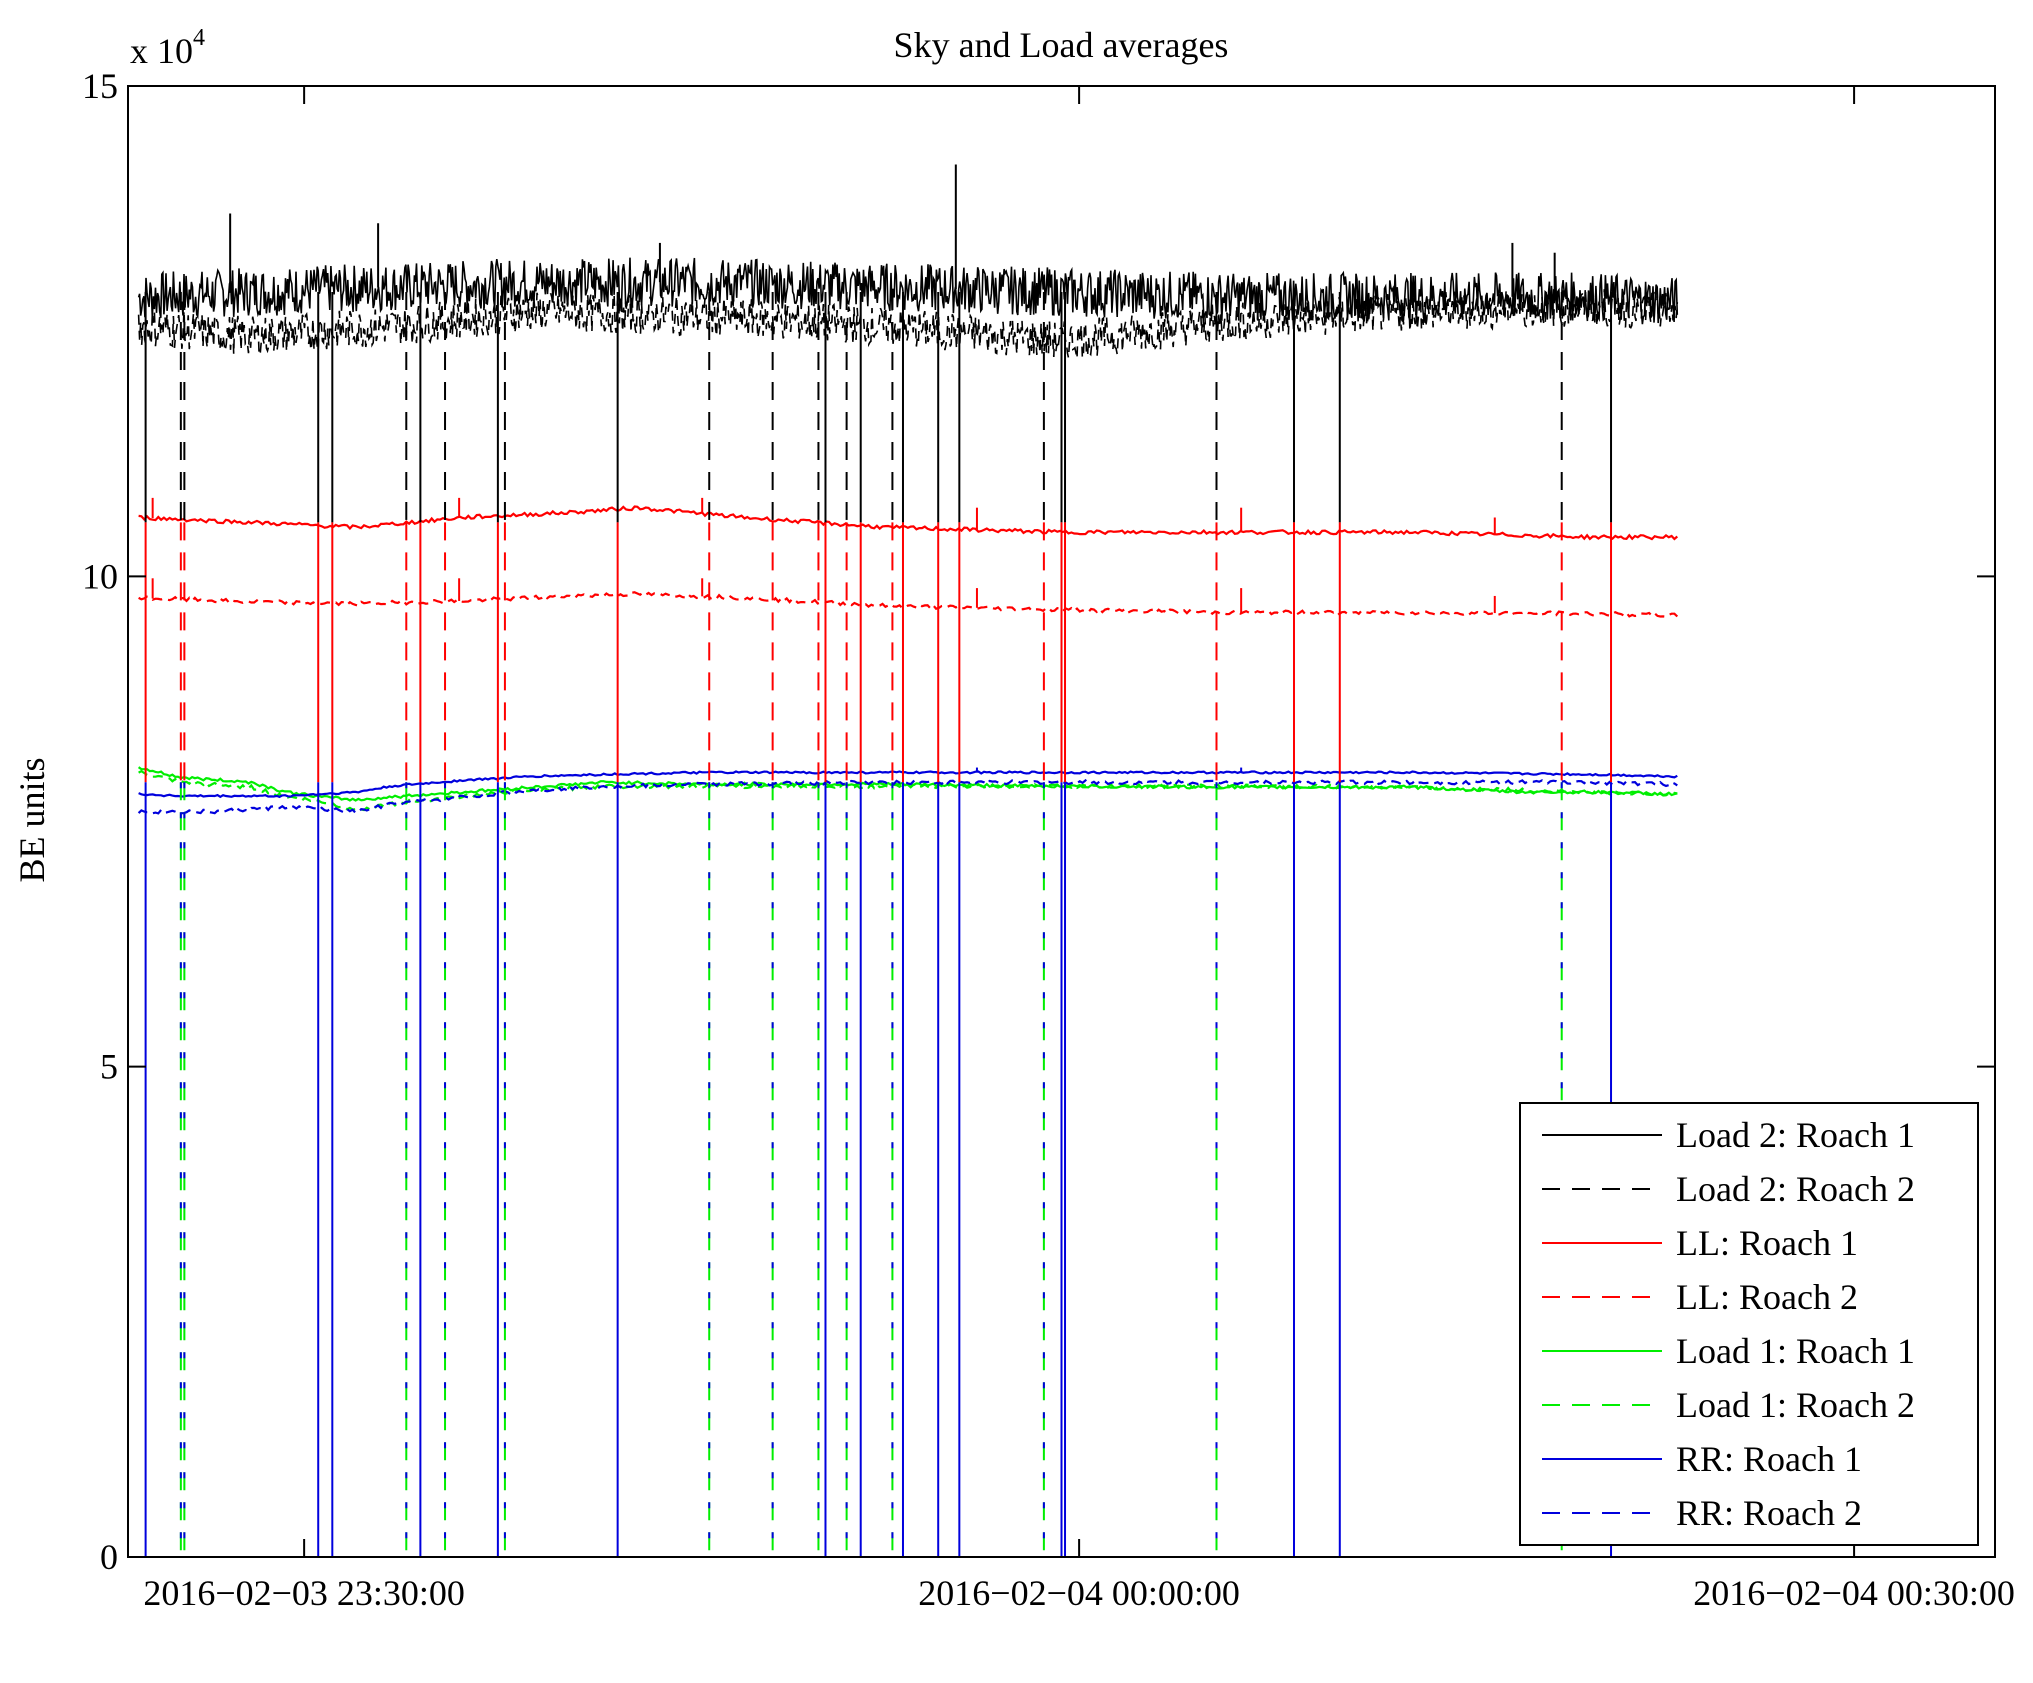 The image size is (2033, 1683). Describe the element at coordinates (1061, 45) in the screenshot. I see `chart-title: Sky and Load averages` at that location.